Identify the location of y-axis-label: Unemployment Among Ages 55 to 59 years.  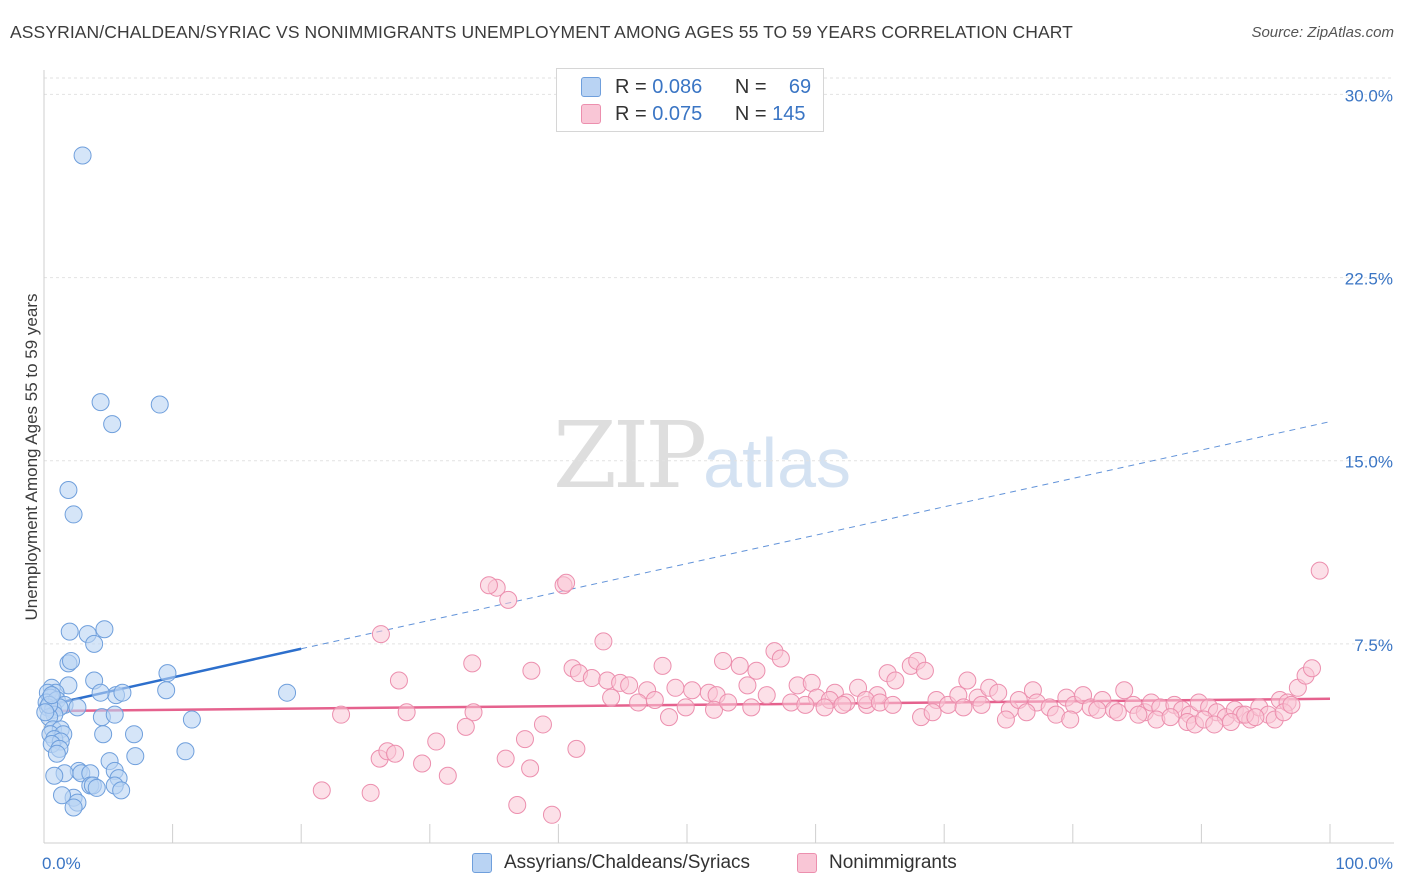
(31, 457).